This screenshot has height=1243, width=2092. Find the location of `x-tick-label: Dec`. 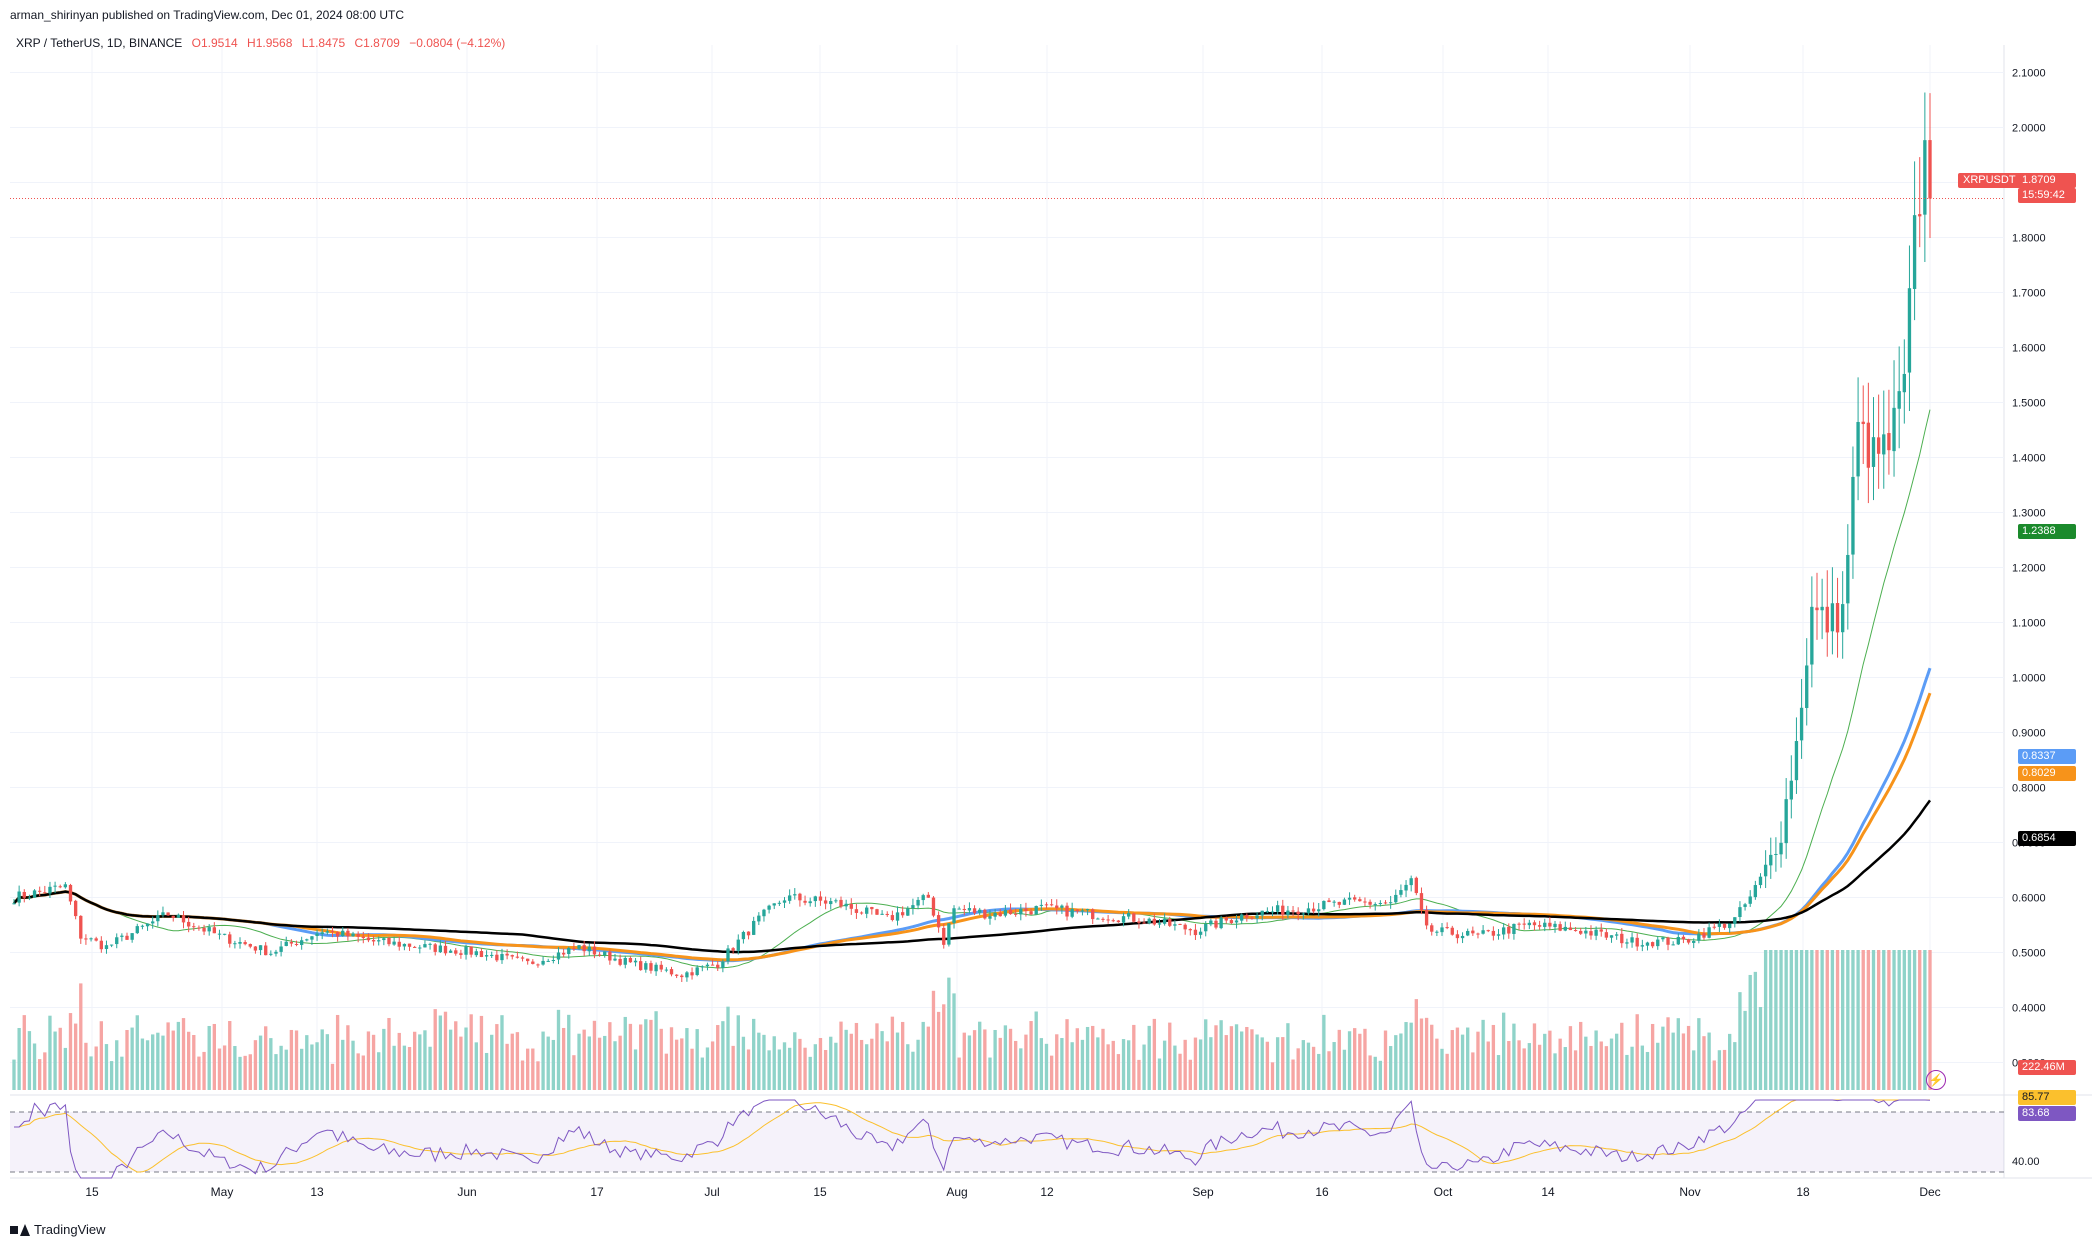

x-tick-label: Dec is located at coordinates (1929, 1192).